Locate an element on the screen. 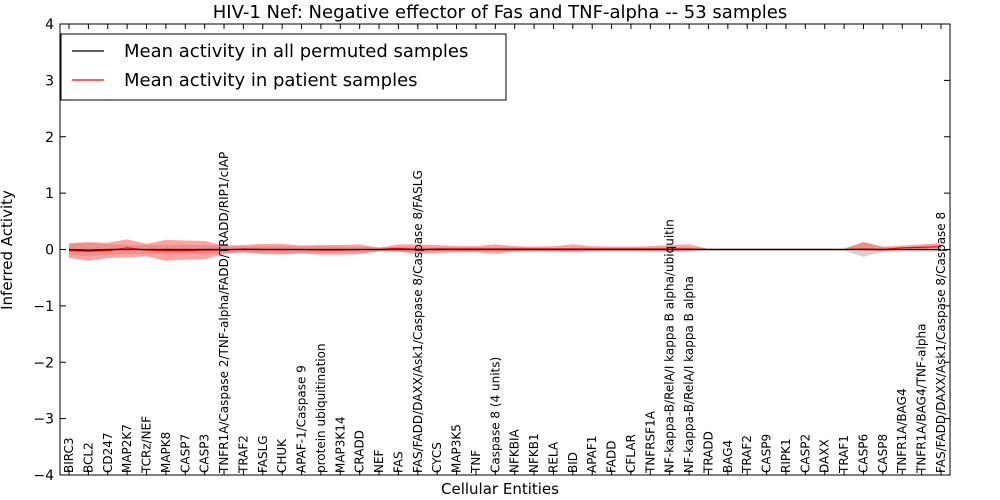 The image size is (1000, 500). legend-box is located at coordinates (283, 67).